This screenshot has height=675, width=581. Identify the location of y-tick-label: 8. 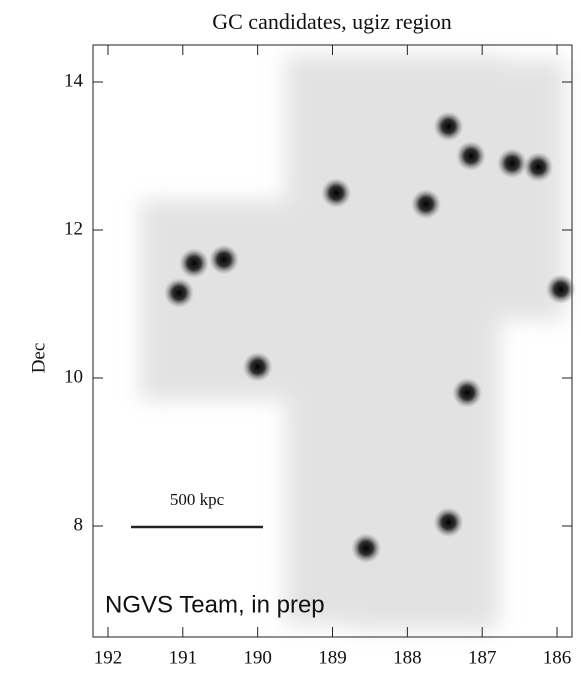
(79, 524).